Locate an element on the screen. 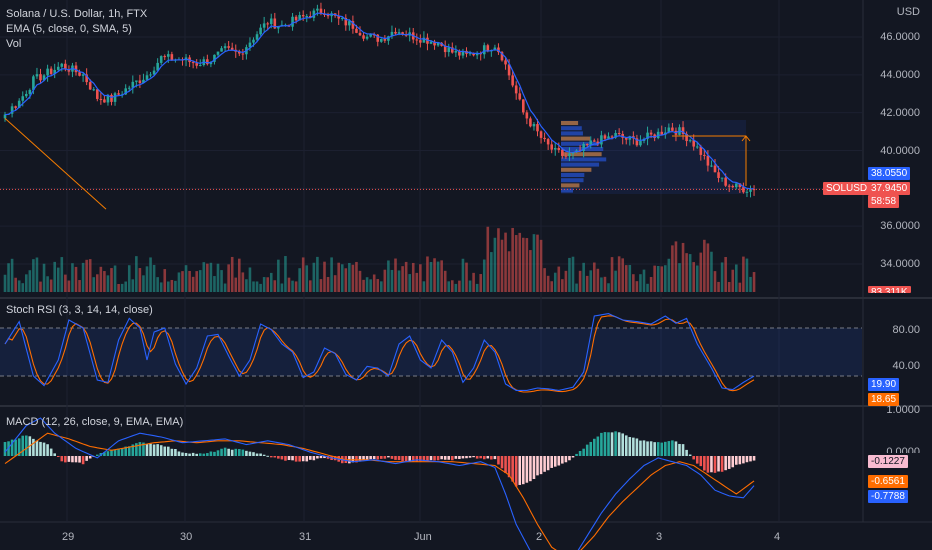 The width and height of the screenshot is (932, 550). time-label: 30 is located at coordinates (186, 537).